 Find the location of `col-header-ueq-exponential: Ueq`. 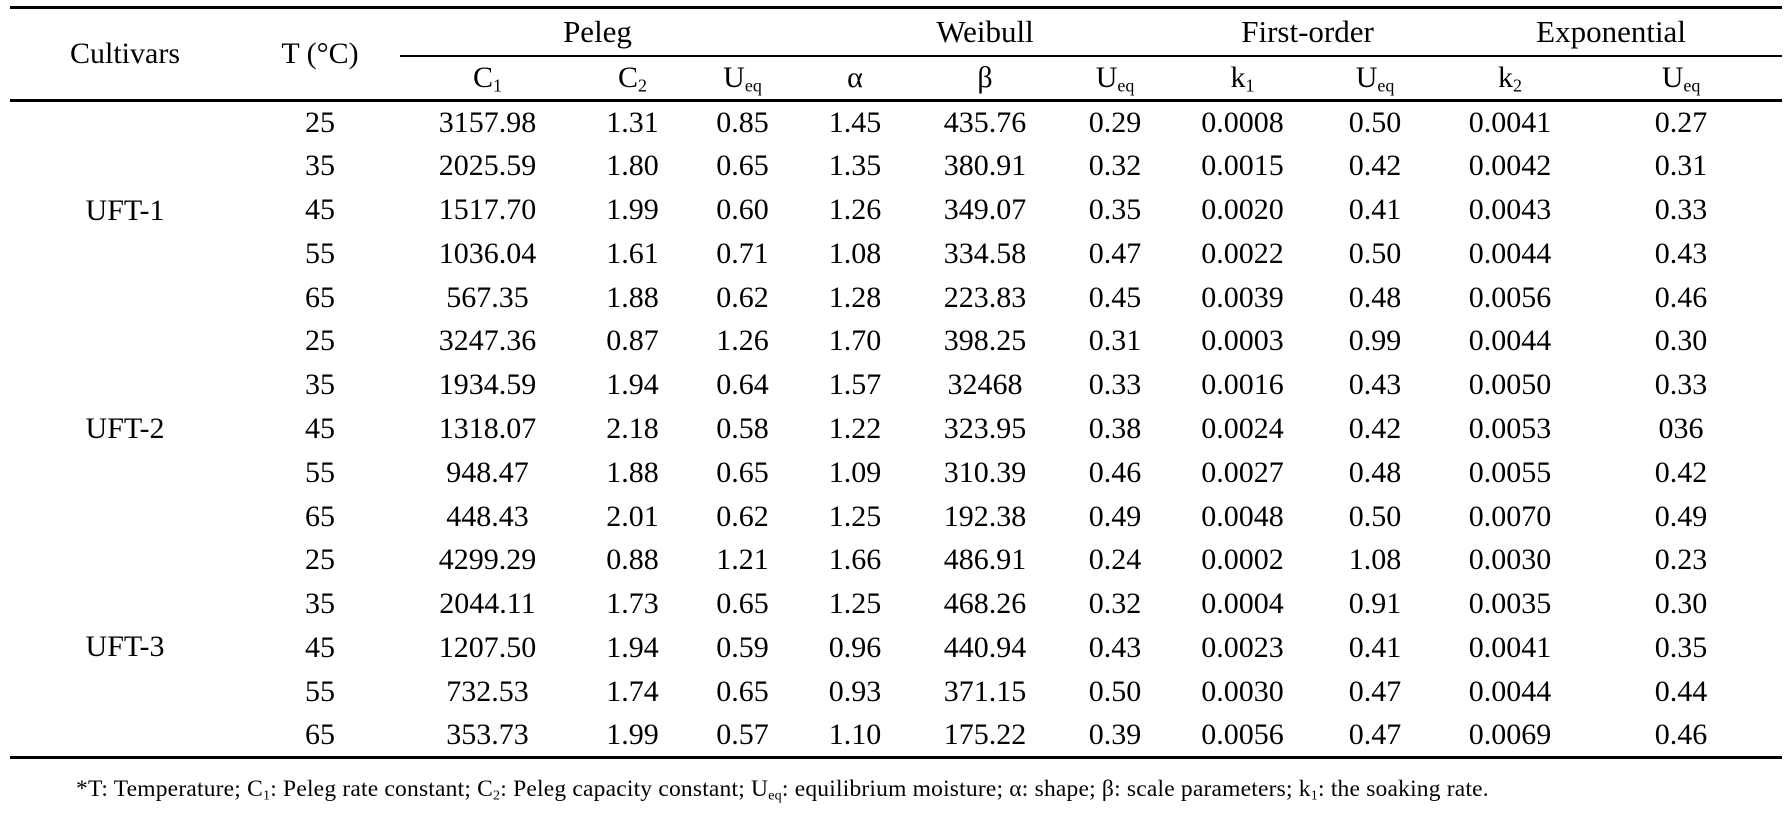

col-header-ueq-exponential: Ueq is located at coordinates (1681, 79).